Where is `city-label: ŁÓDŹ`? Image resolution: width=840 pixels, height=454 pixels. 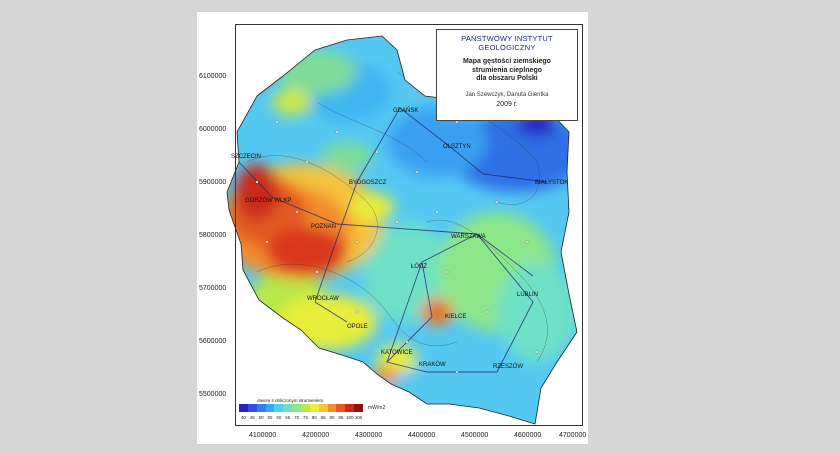 city-label: ŁÓDŹ is located at coordinates (419, 267).